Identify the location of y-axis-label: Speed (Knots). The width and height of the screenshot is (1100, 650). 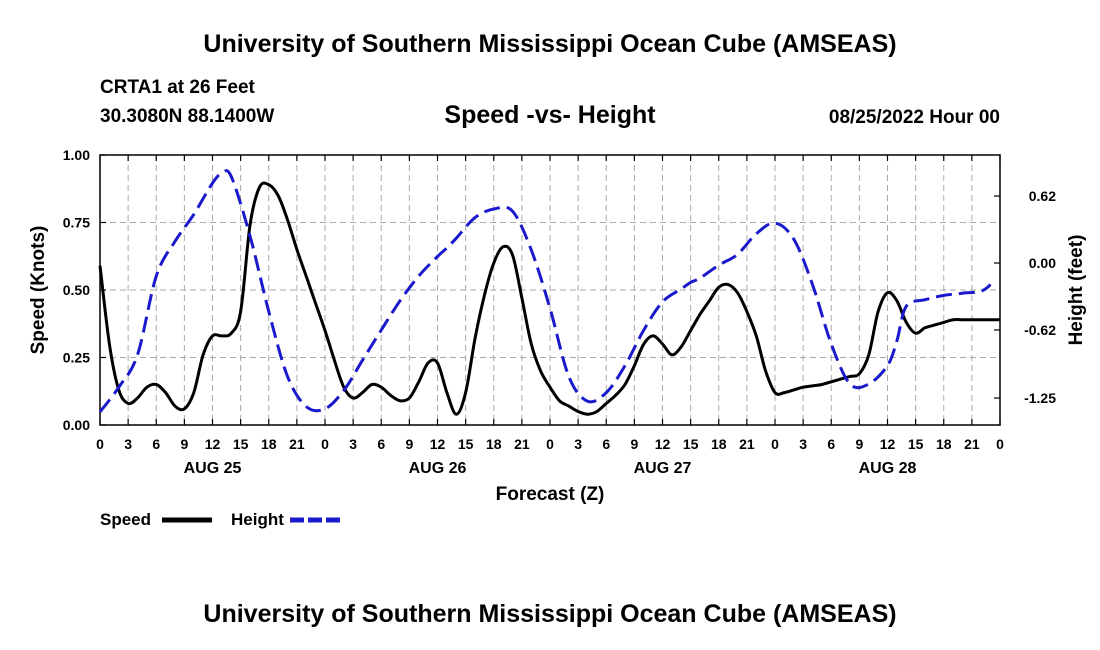
(38, 290).